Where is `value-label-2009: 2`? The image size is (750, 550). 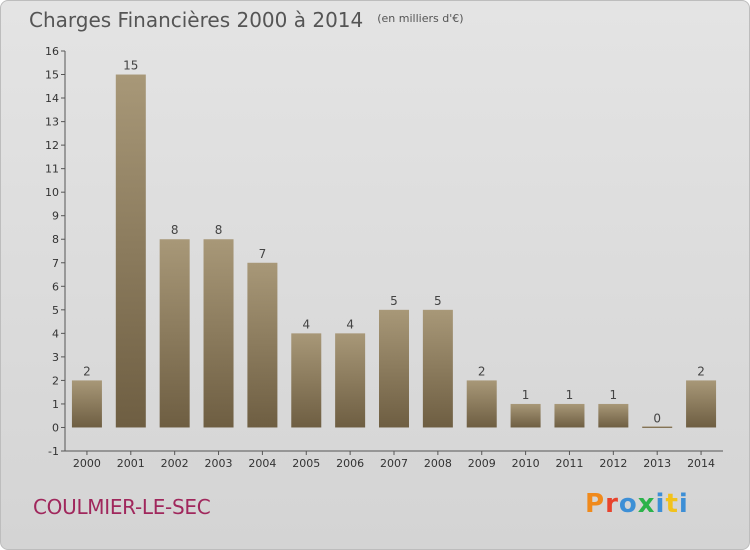
value-label-2009: 2 is located at coordinates (482, 371).